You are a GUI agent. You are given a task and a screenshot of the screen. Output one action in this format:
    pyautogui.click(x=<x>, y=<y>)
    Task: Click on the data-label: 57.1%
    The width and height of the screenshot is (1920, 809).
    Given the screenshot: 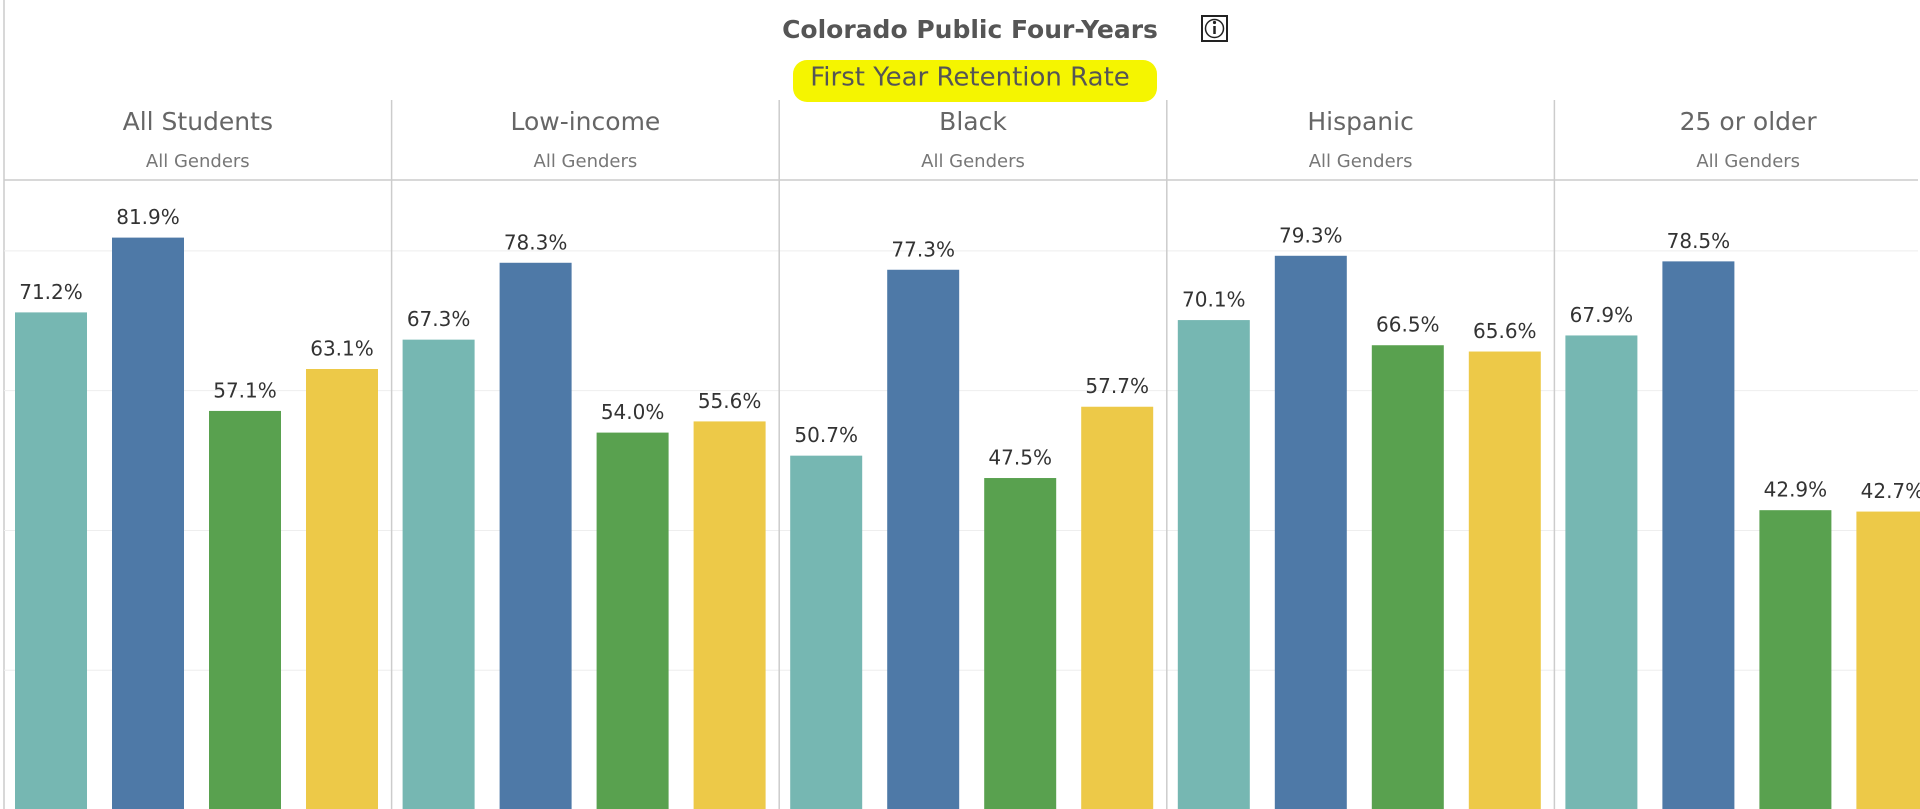 What is the action you would take?
    pyautogui.click(x=245, y=390)
    